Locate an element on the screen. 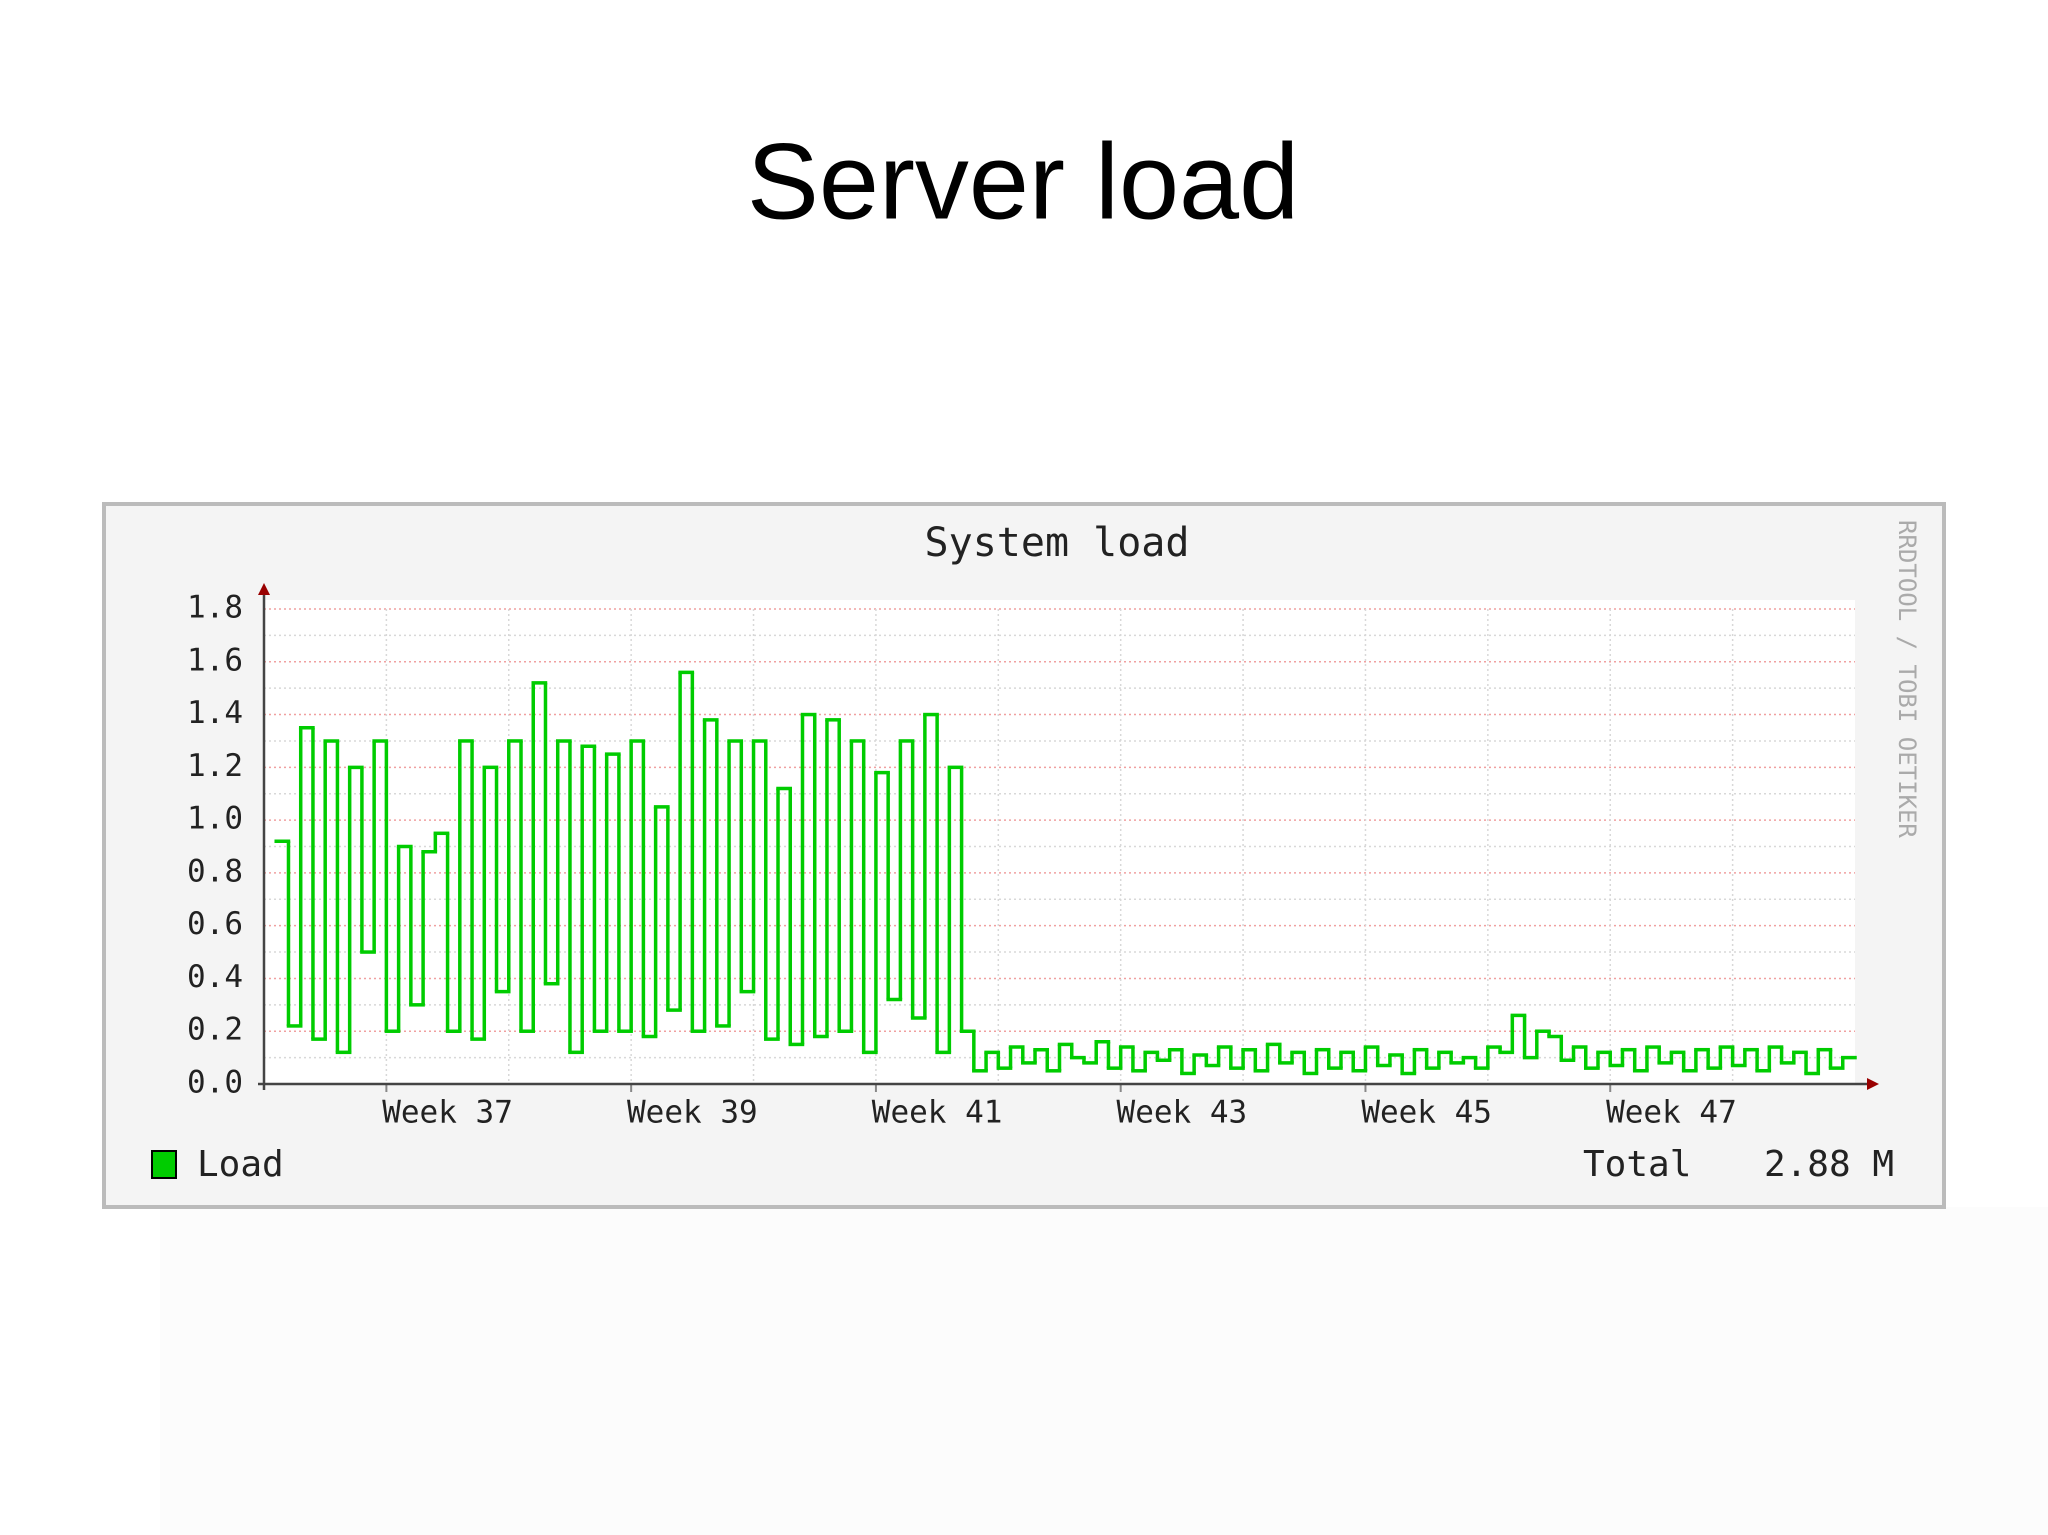  y-tick-label: 0.0 is located at coordinates (215, 1083).